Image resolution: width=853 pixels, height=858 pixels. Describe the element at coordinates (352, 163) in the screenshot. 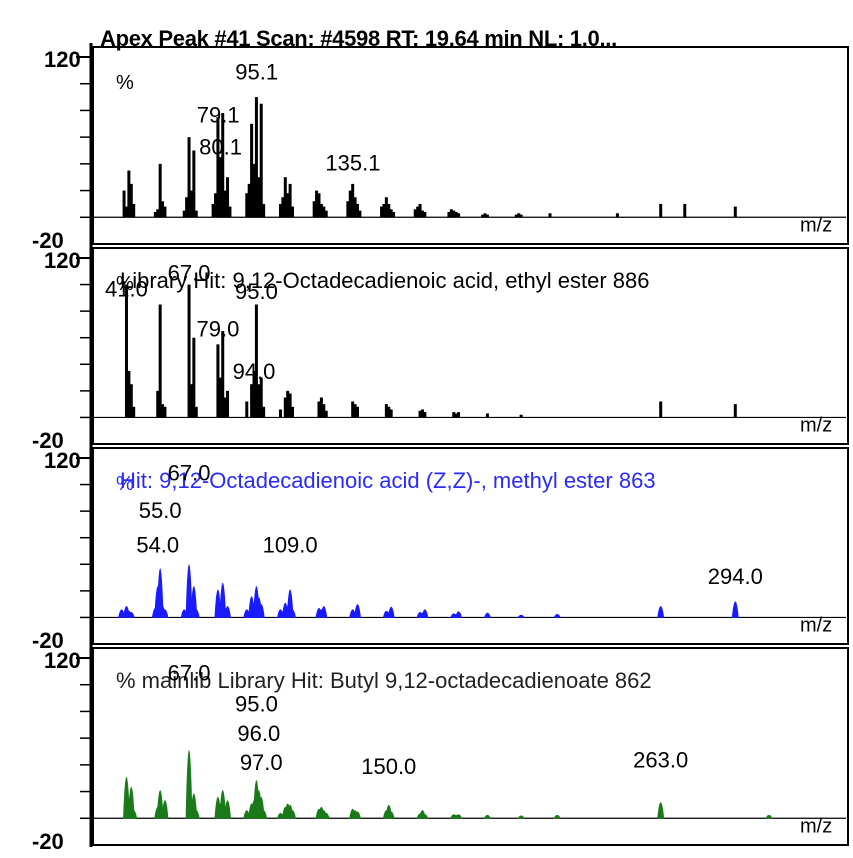

I see `peak-label: 135.1` at that location.